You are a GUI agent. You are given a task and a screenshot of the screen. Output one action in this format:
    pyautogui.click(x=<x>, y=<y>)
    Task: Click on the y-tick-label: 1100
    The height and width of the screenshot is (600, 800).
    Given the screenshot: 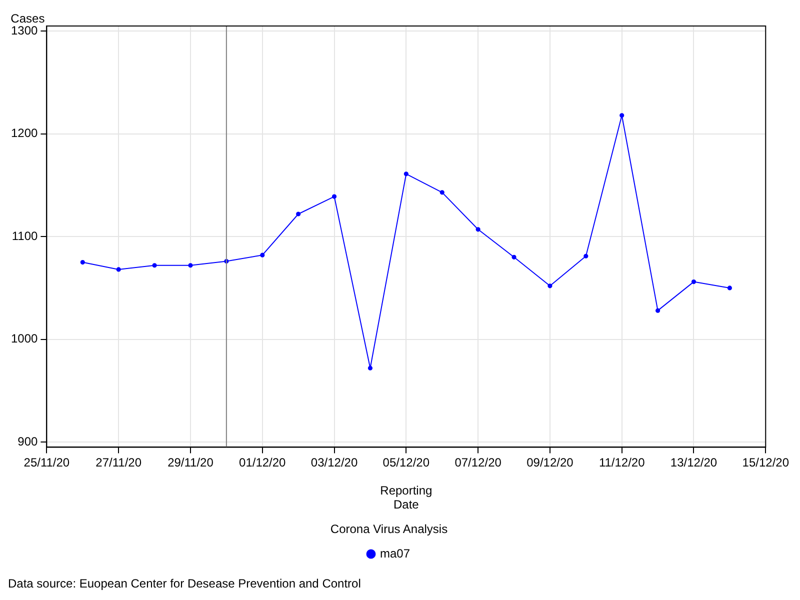 What is the action you would take?
    pyautogui.click(x=25, y=235)
    